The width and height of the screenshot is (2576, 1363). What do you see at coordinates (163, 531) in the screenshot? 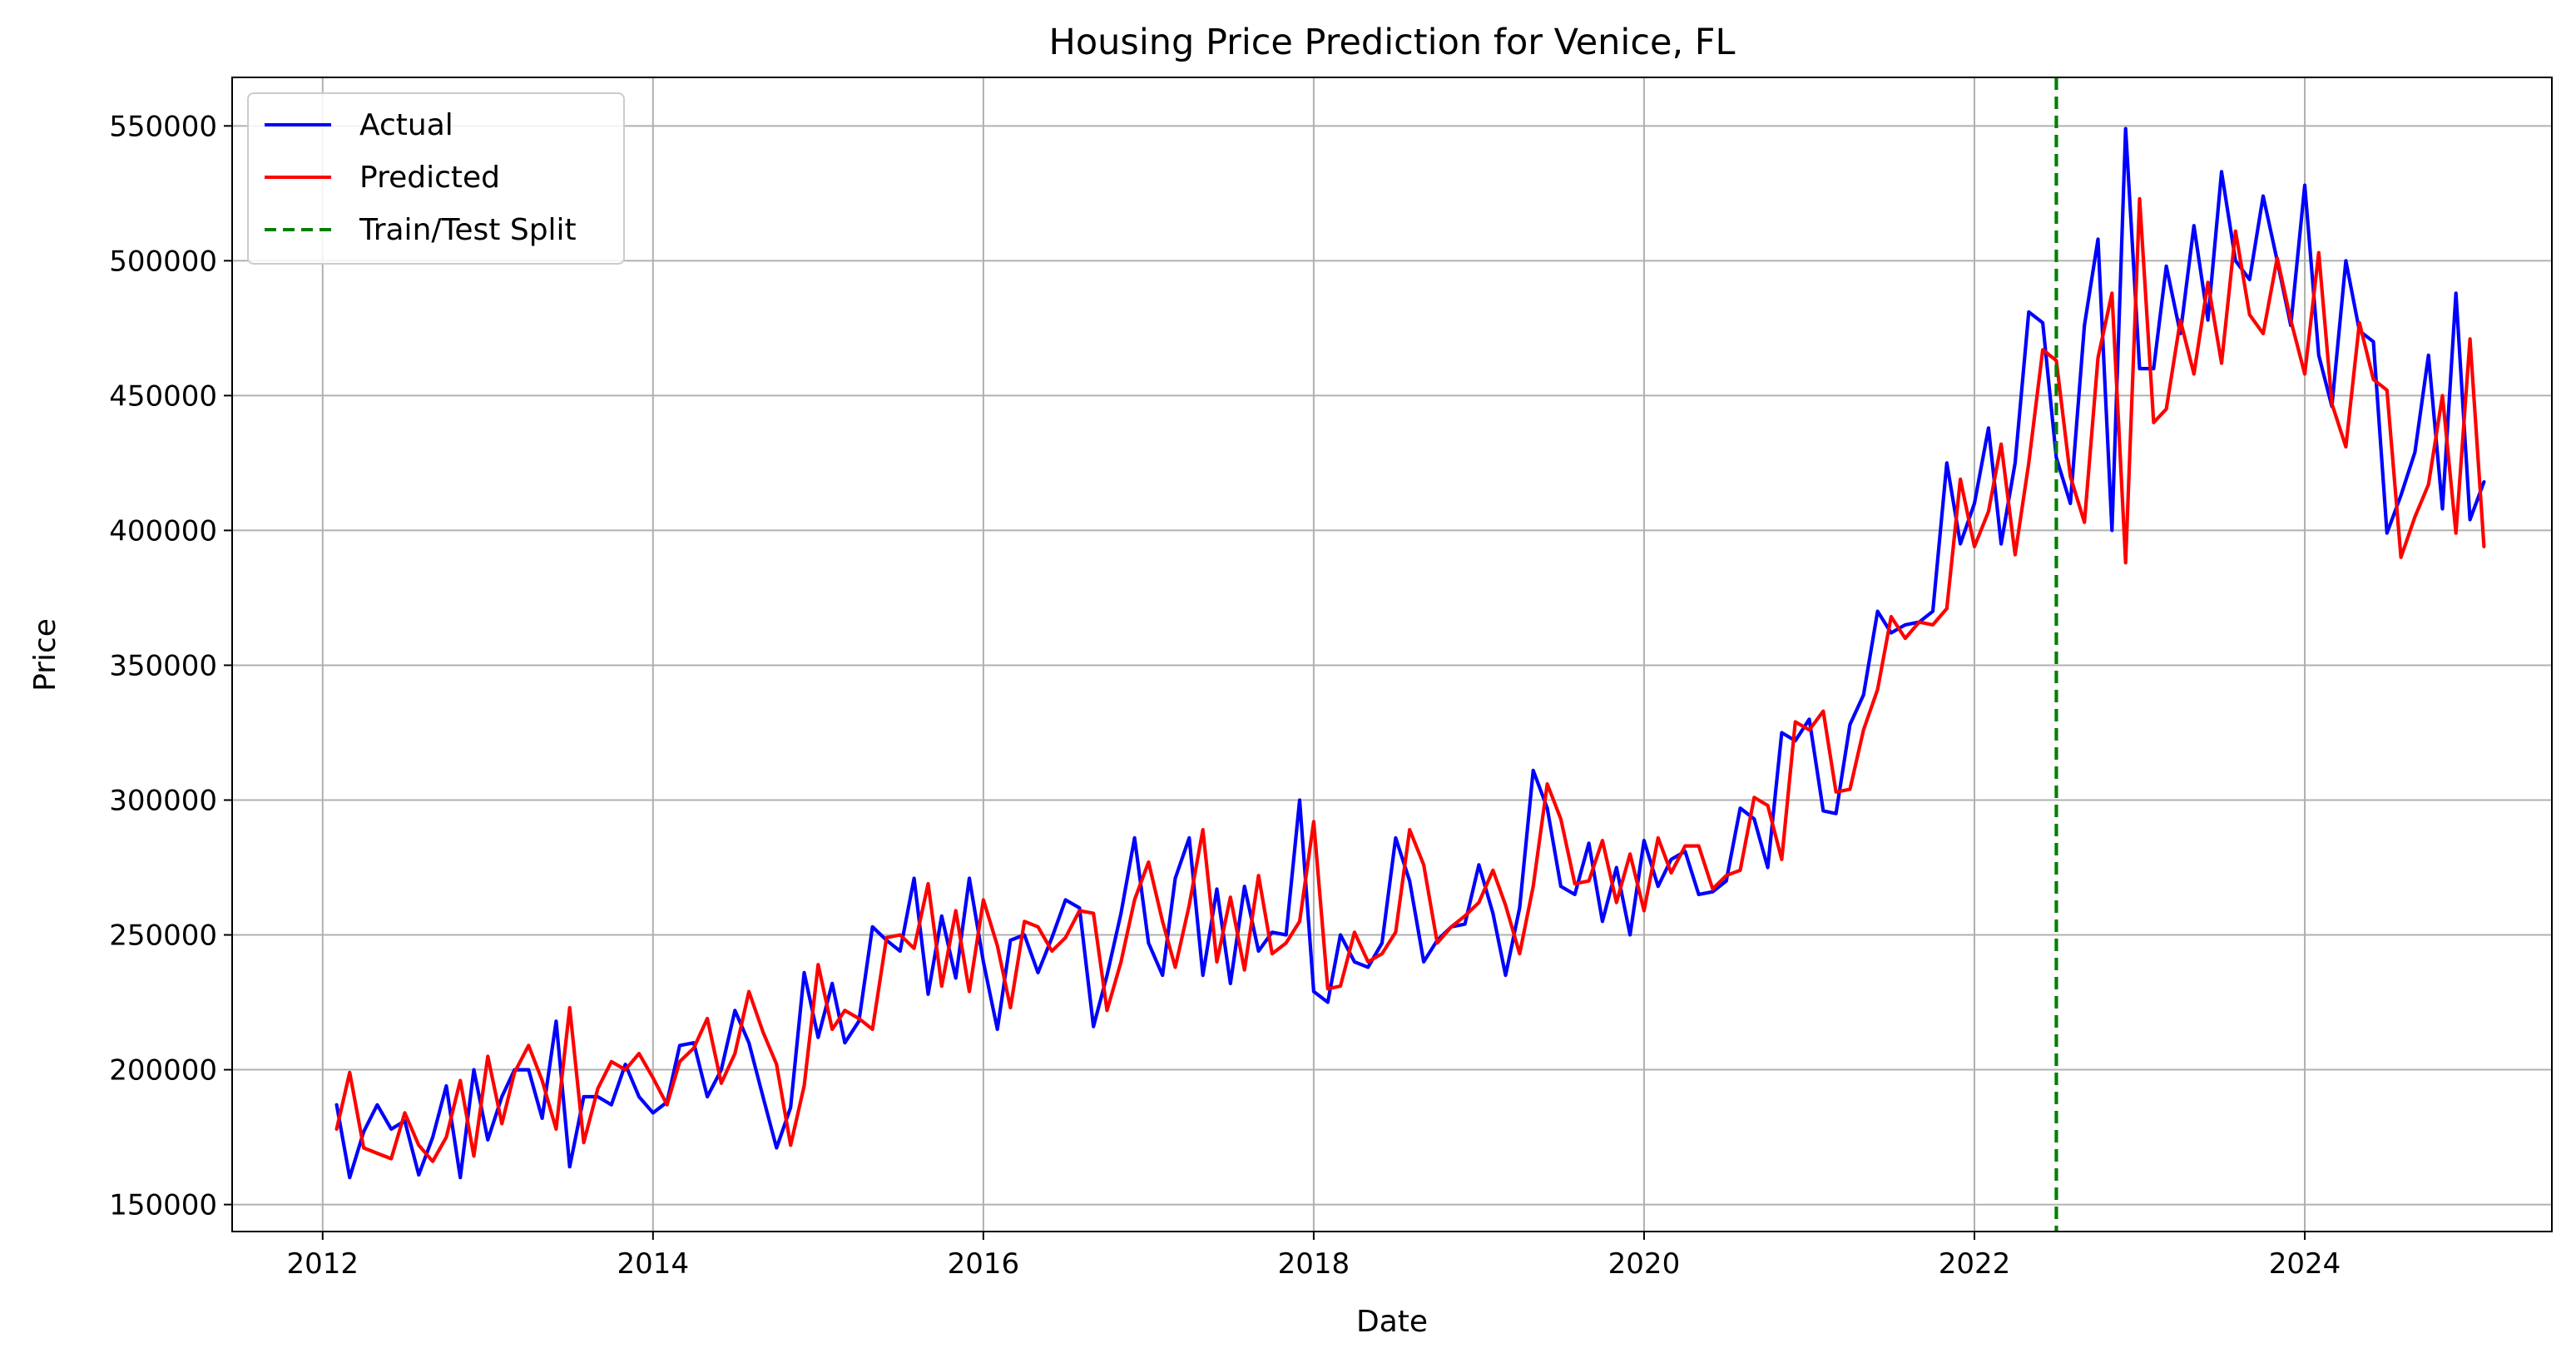
I see `y-tick-label: 400000` at bounding box center [163, 531].